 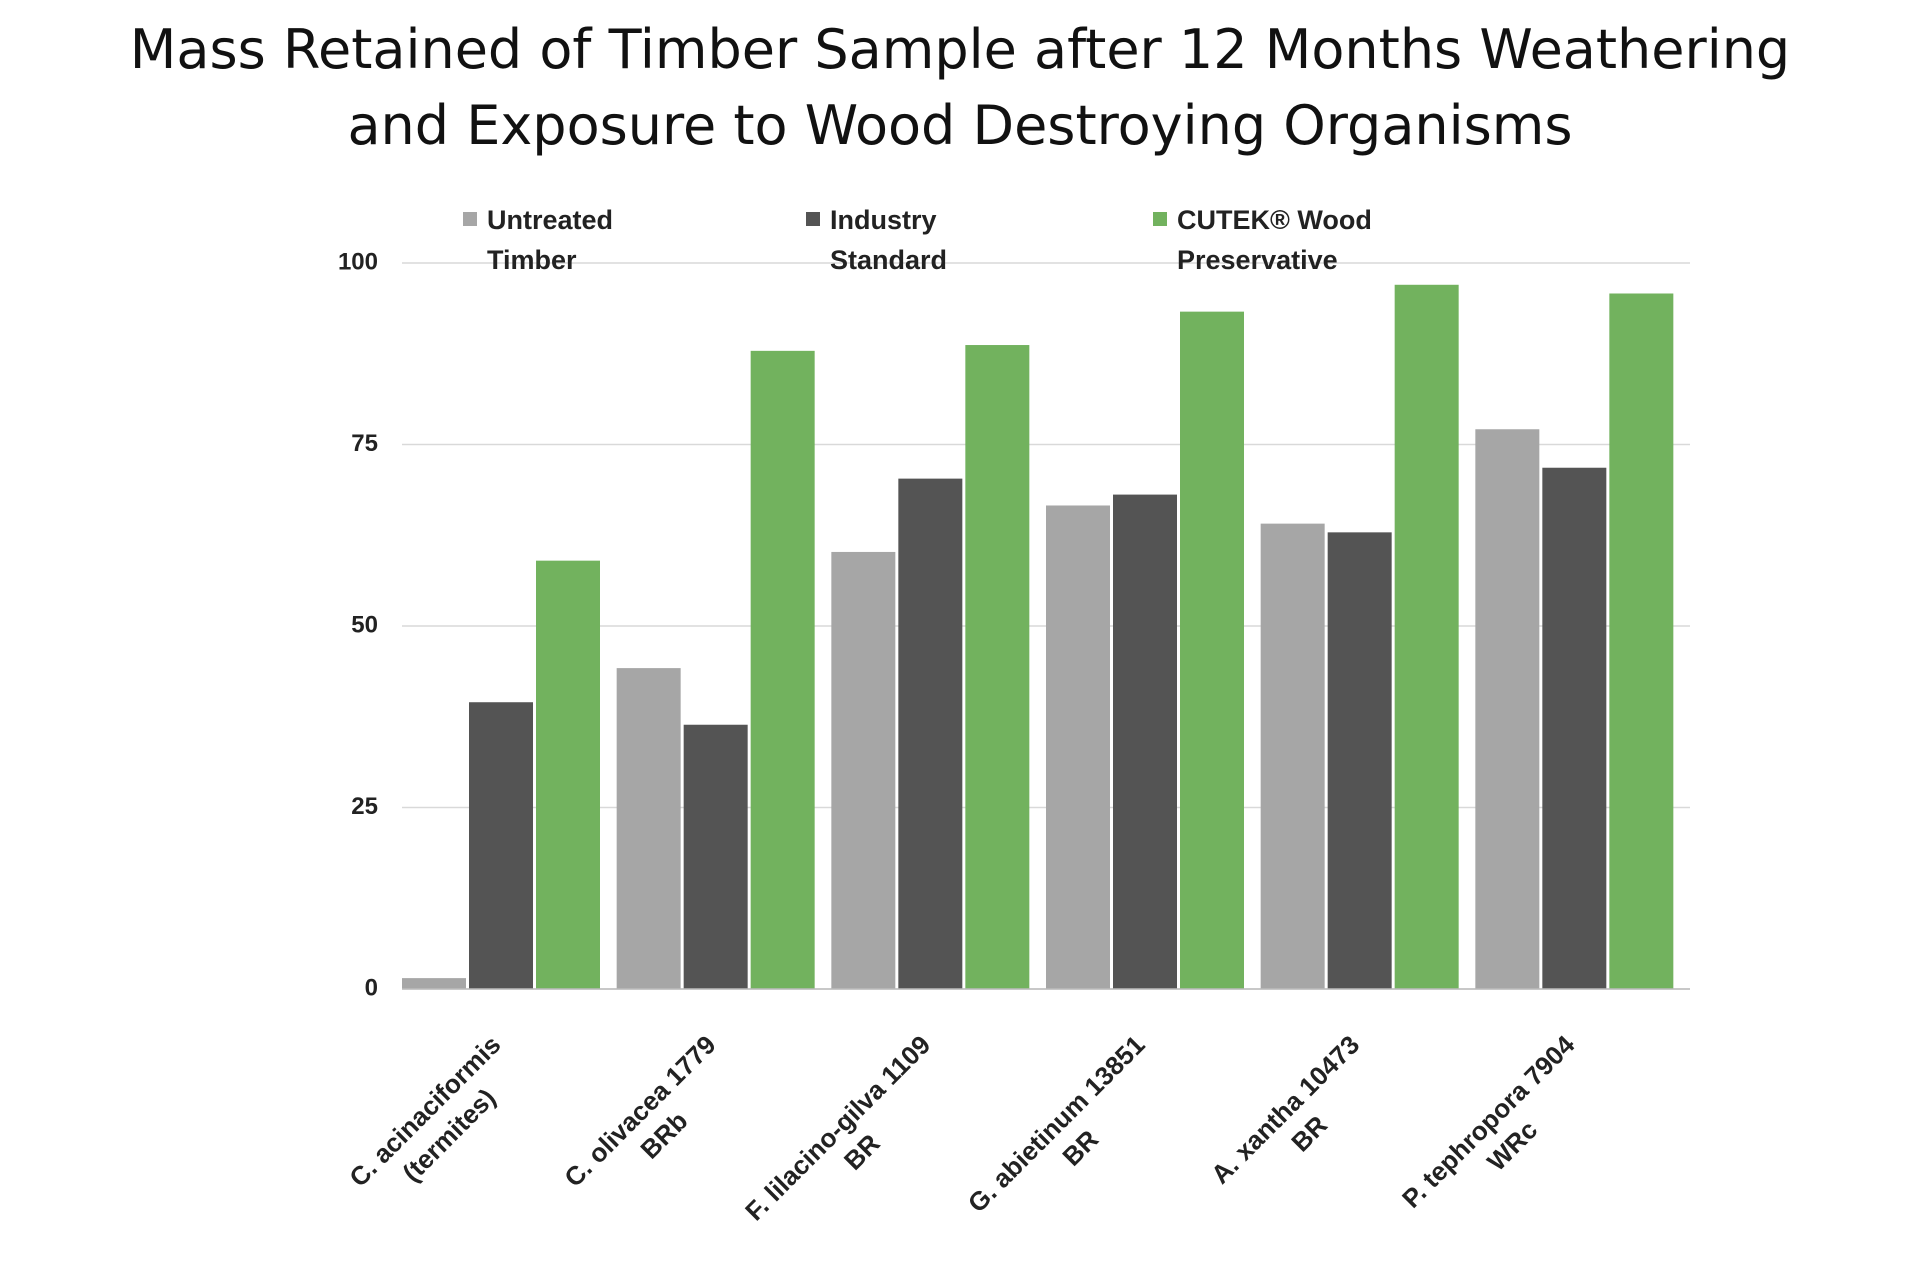 What do you see at coordinates (358, 261) in the screenshot?
I see `y-tick-label: 100` at bounding box center [358, 261].